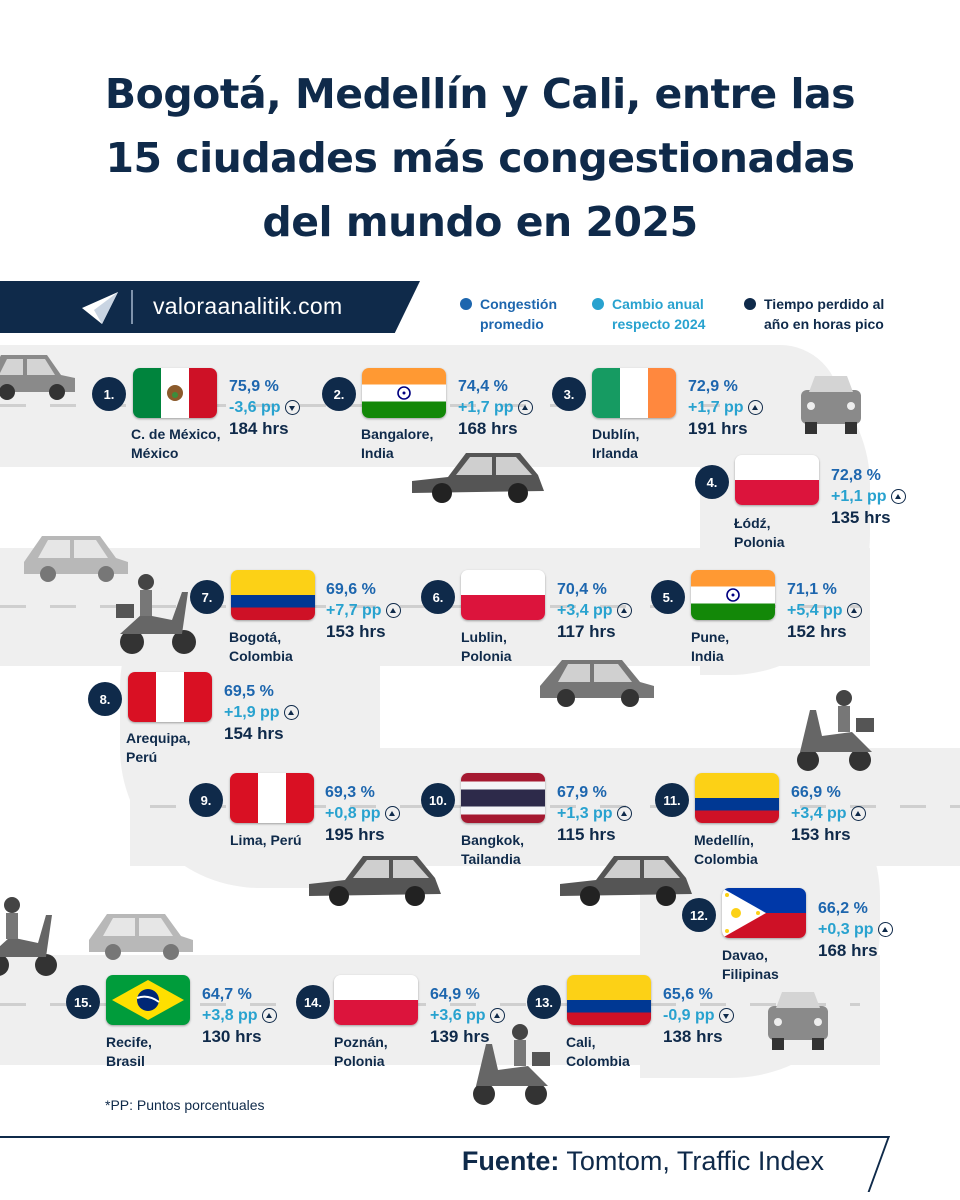  I want to click on country-name: Polonia, so click(759, 542).